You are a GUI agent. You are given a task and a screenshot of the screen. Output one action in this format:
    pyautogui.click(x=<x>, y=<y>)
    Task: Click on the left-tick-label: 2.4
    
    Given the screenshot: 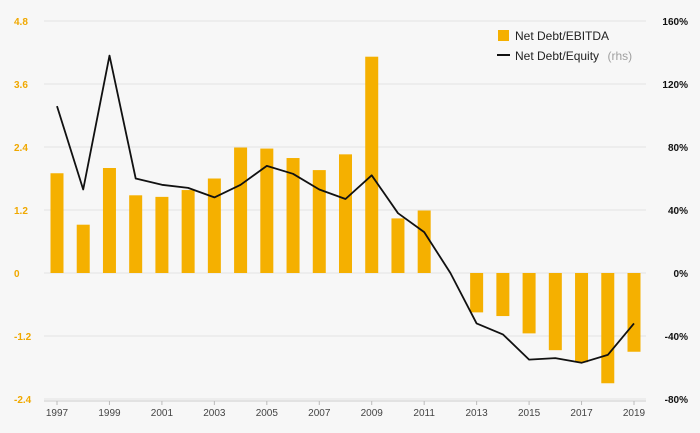 What is the action you would take?
    pyautogui.click(x=21, y=148)
    